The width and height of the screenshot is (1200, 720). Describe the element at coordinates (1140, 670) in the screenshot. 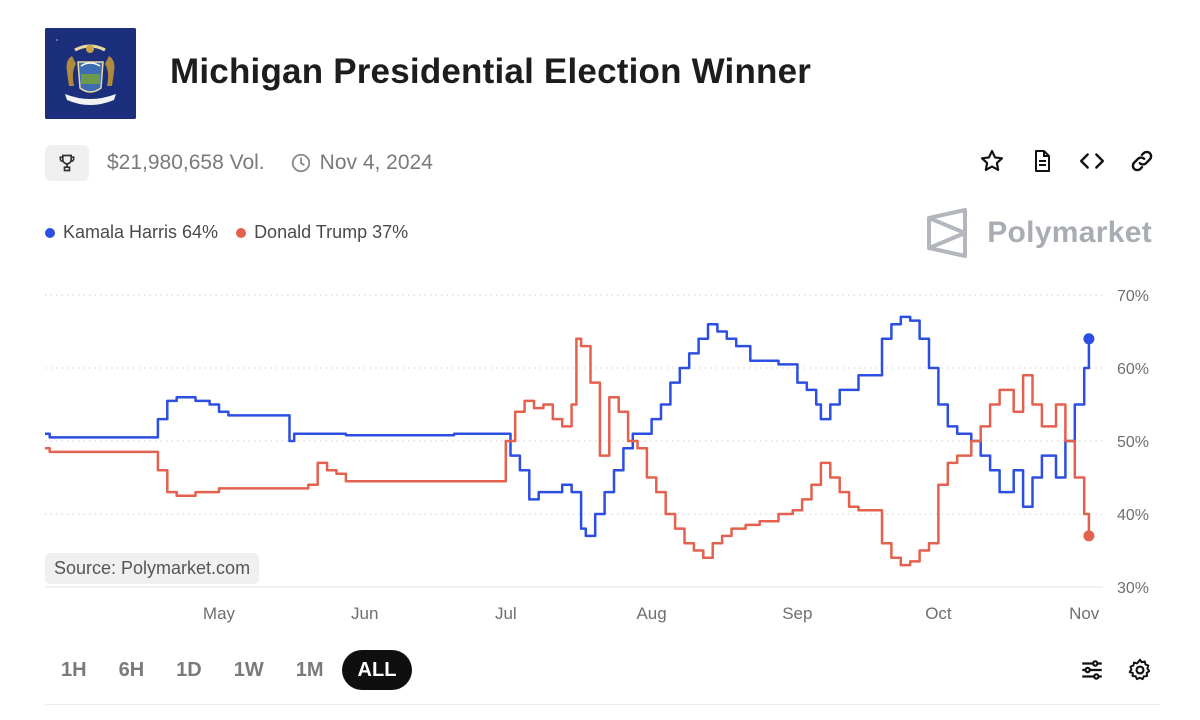

I see `gear-icon` at that location.